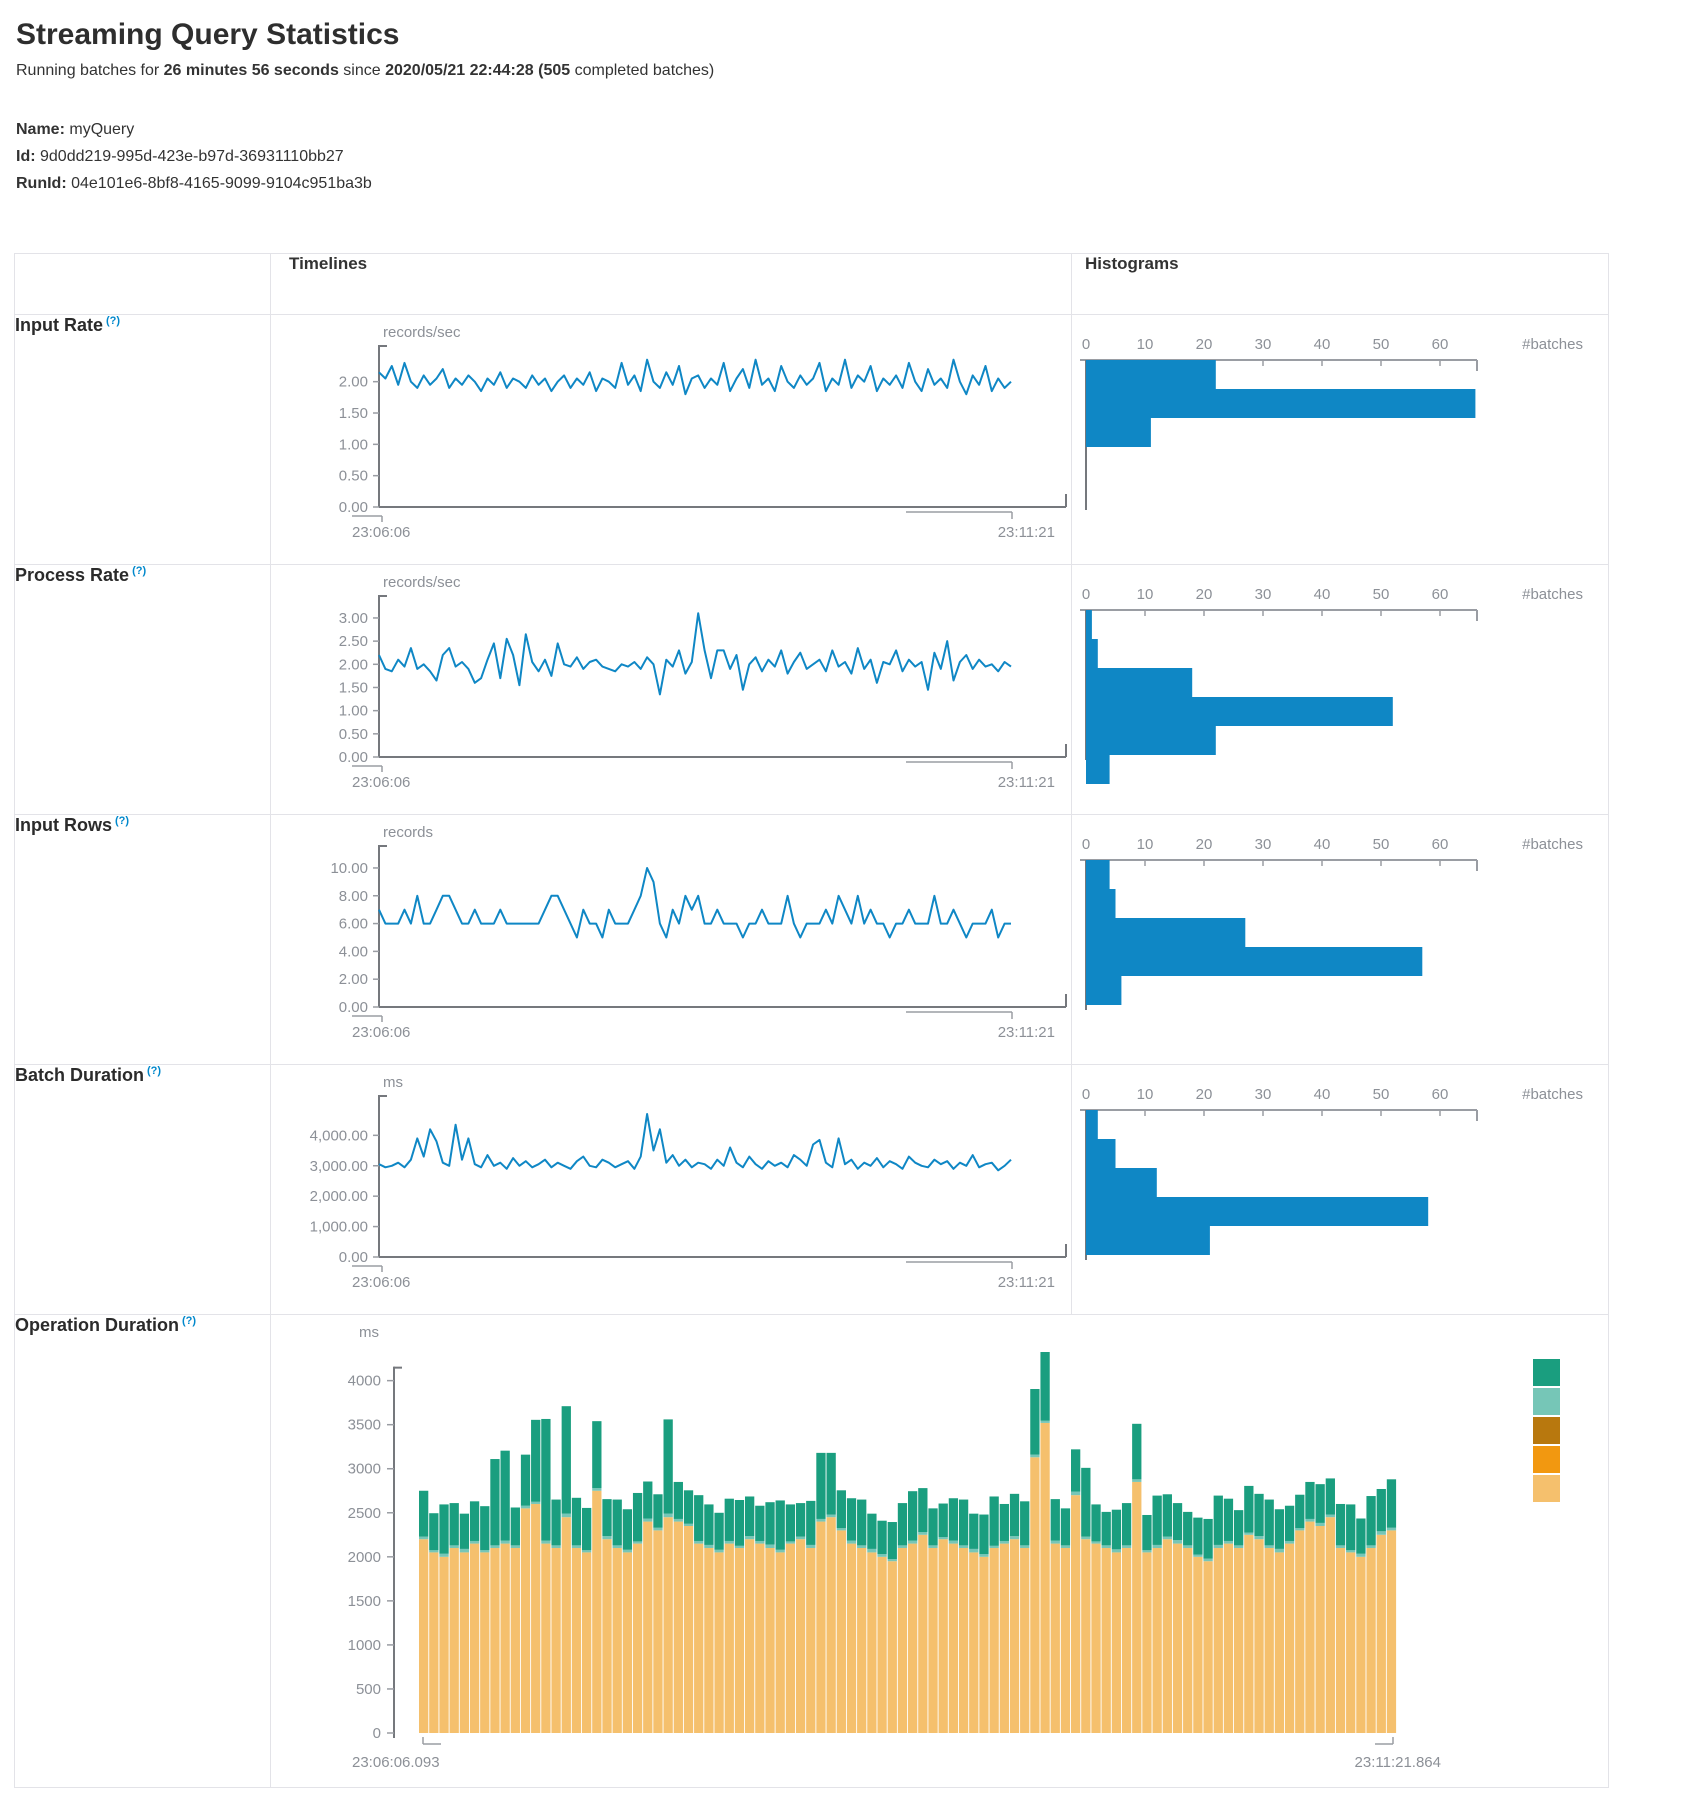 The image size is (1693, 1820). I want to click on svg-text: 1.50, so click(353, 413).